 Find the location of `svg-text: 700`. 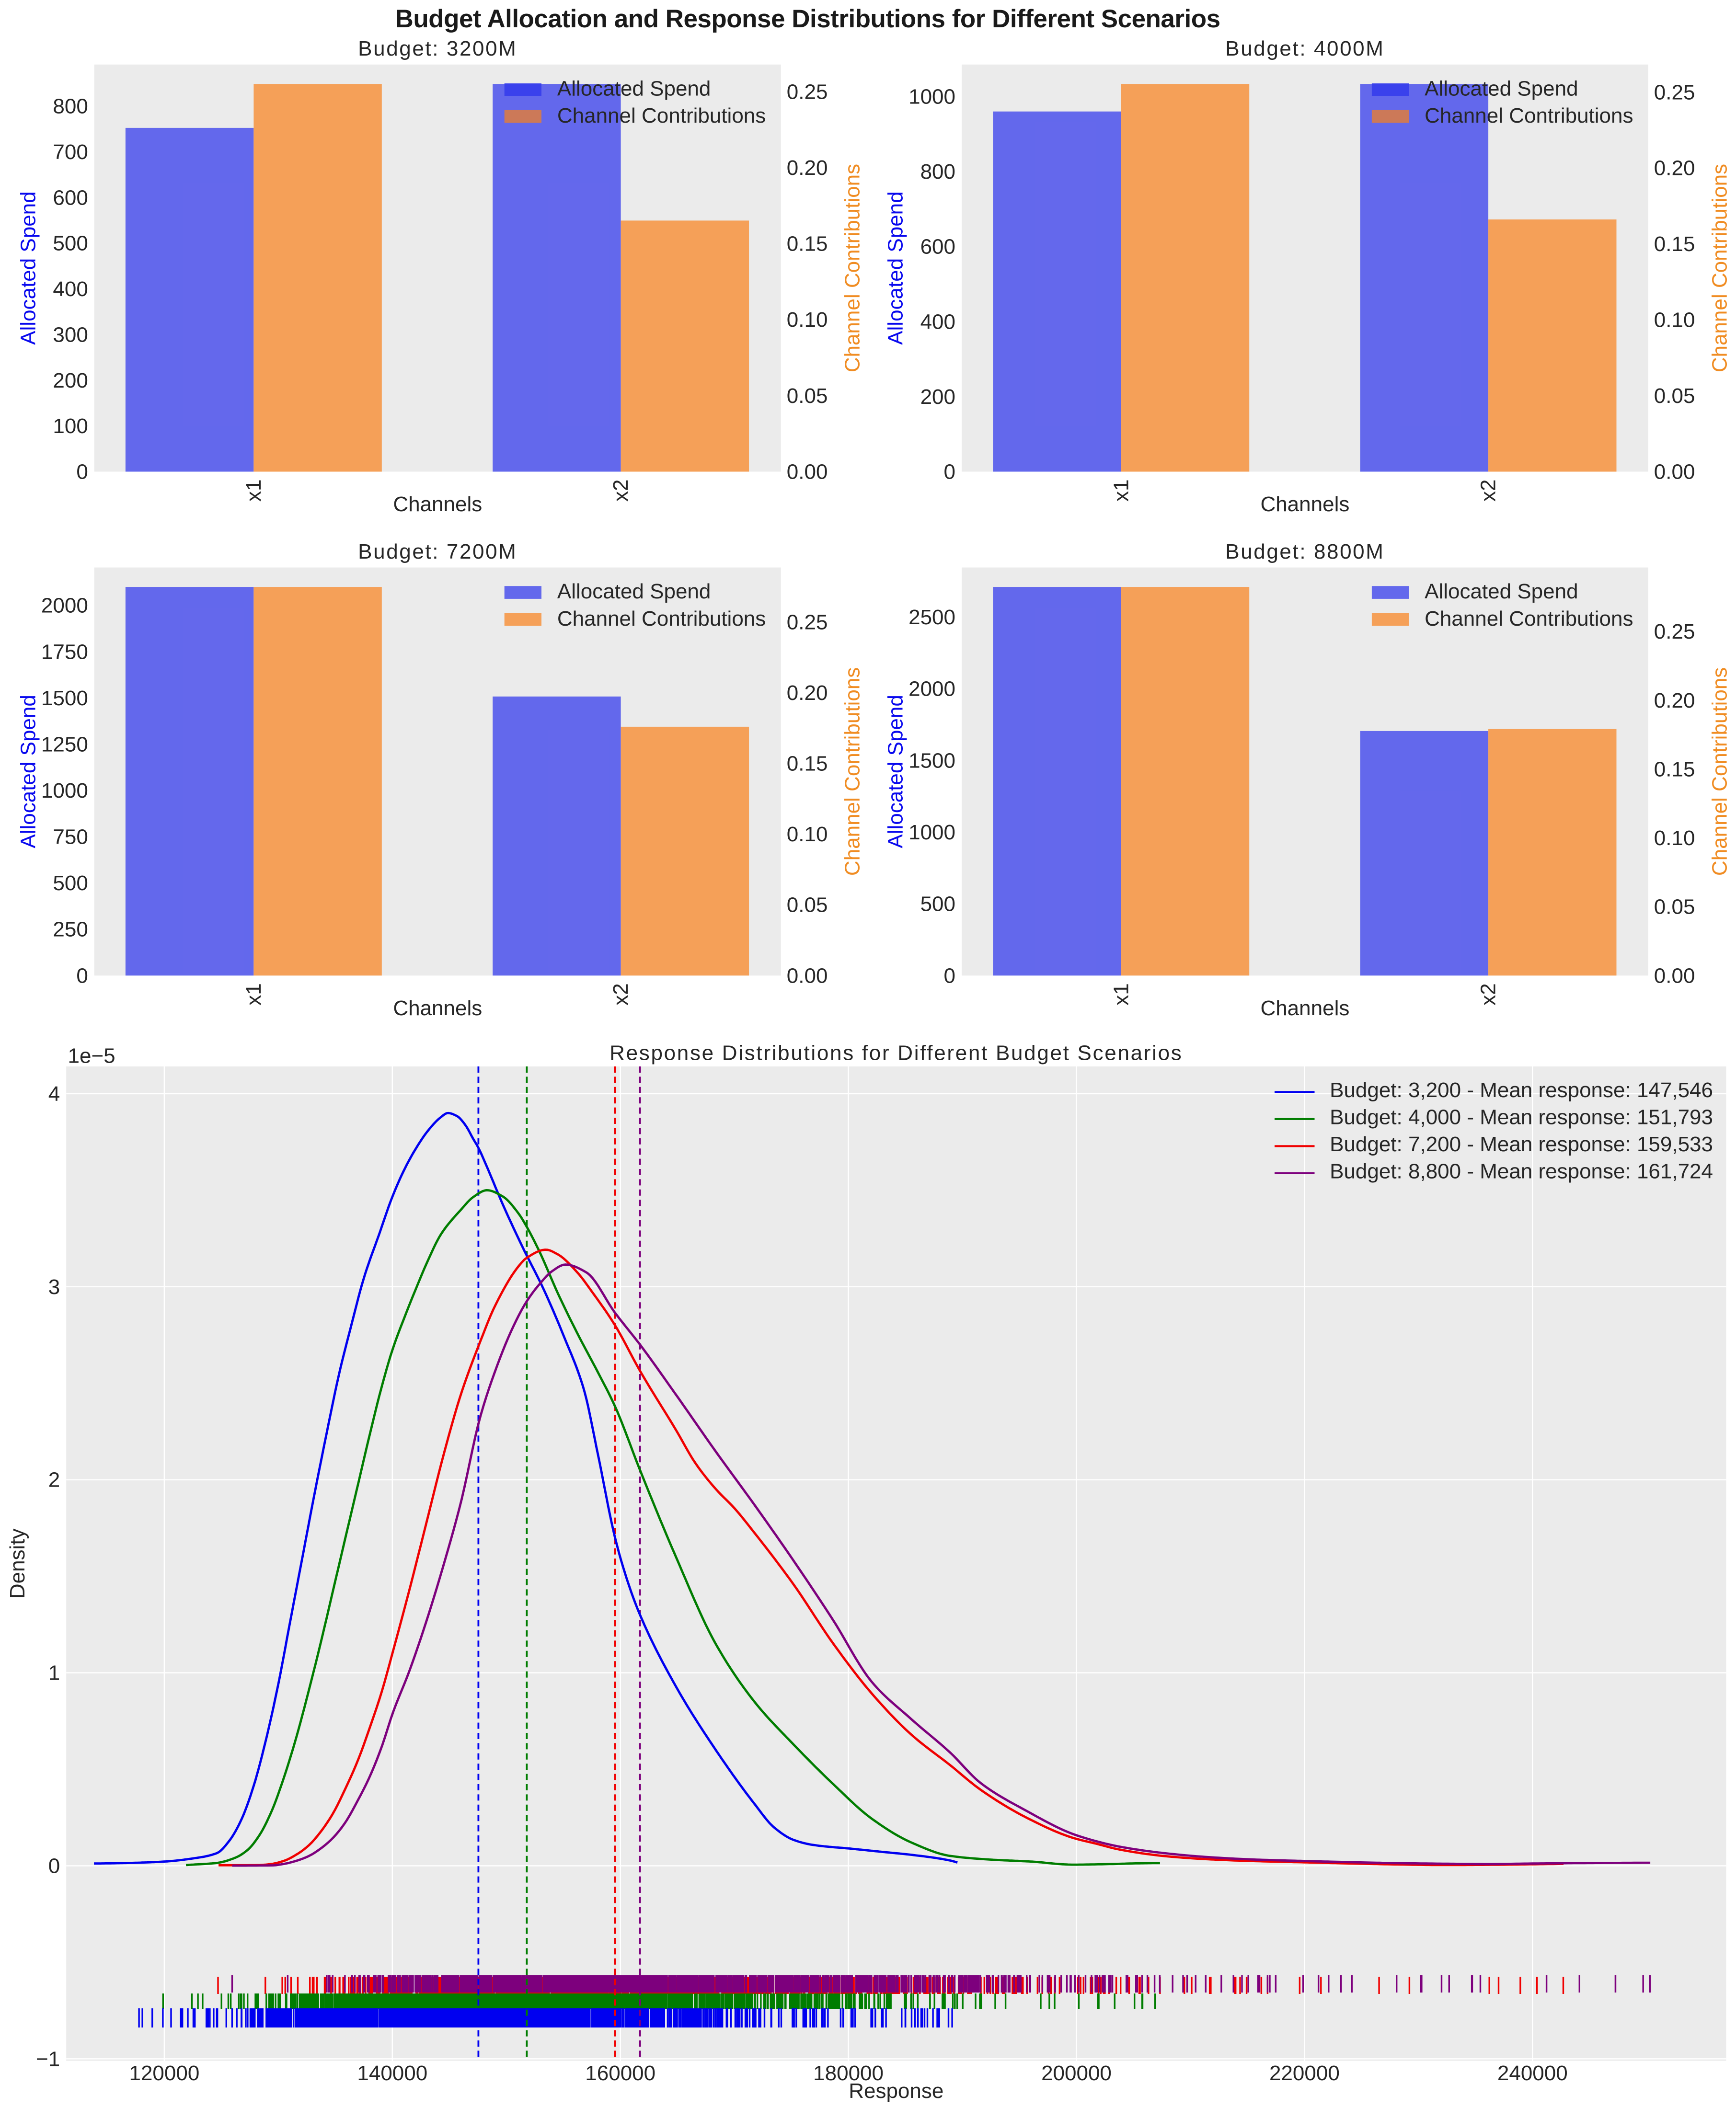

svg-text: 700 is located at coordinates (70, 152).